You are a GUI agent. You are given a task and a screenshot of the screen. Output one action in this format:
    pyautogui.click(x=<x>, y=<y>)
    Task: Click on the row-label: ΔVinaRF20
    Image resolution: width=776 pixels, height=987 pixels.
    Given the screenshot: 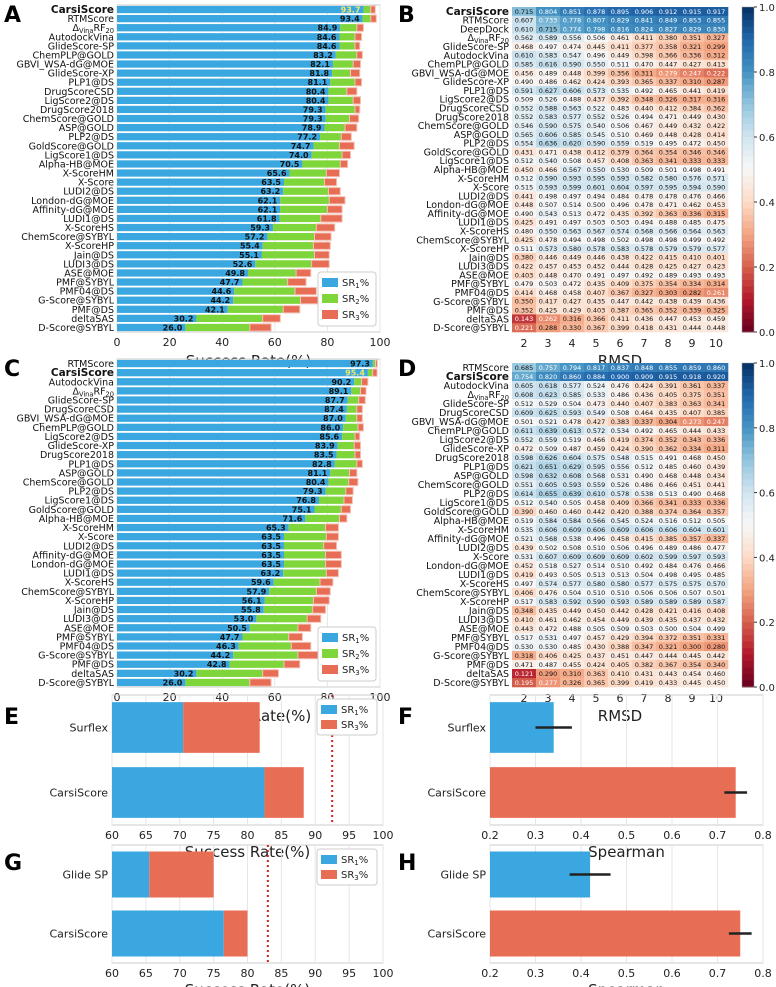 What is the action you would take?
    pyautogui.click(x=488, y=396)
    